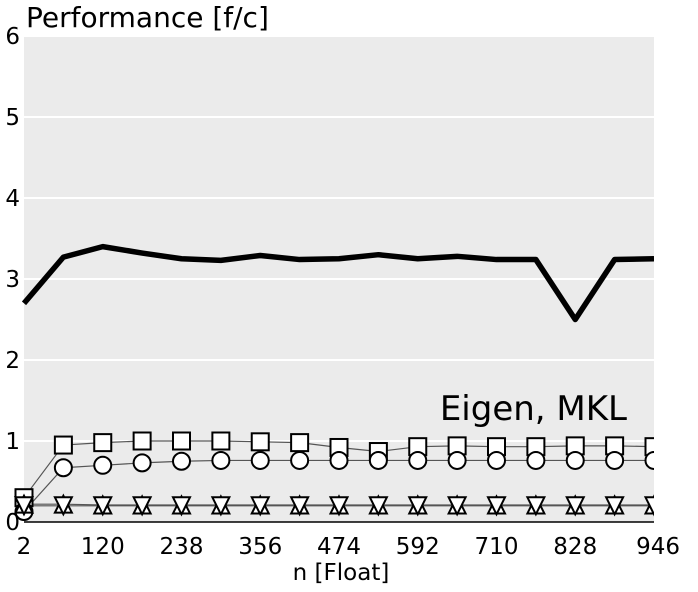 The height and width of the screenshot is (592, 698). Describe the element at coordinates (12, 118) in the screenshot. I see `y-tick-label: 5` at that location.